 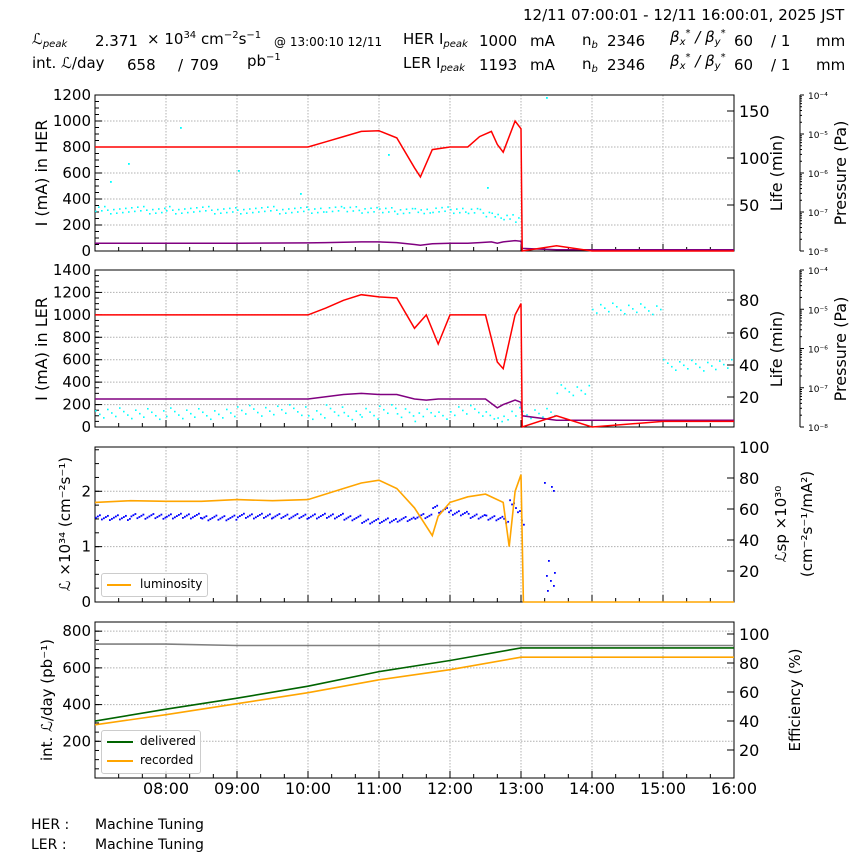 What do you see at coordinates (744, 65) in the screenshot?
I see `ler-beta-x: 60` at bounding box center [744, 65].